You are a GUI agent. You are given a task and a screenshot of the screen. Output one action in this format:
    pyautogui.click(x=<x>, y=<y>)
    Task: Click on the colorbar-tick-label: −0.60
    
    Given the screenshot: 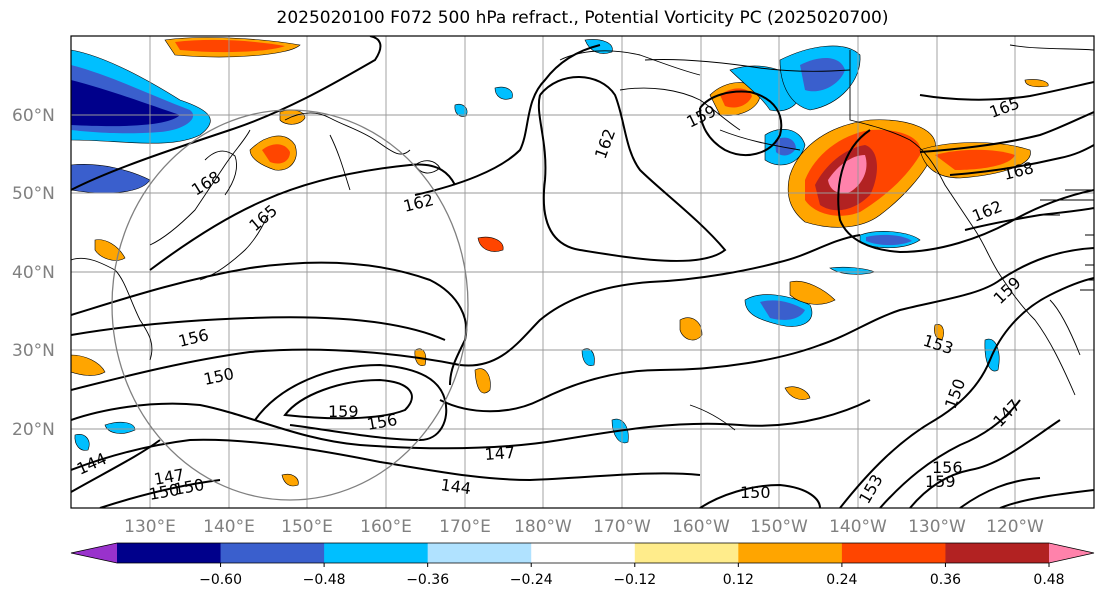 What is the action you would take?
    pyautogui.click(x=220, y=580)
    